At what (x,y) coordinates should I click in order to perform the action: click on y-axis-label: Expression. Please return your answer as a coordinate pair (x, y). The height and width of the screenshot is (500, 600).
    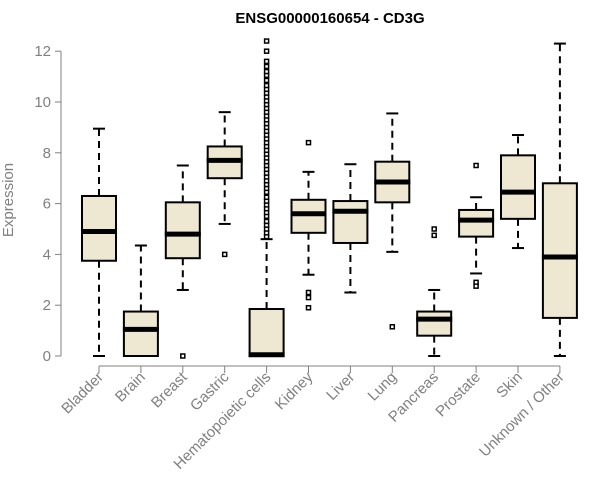
    Looking at the image, I should click on (8, 200).